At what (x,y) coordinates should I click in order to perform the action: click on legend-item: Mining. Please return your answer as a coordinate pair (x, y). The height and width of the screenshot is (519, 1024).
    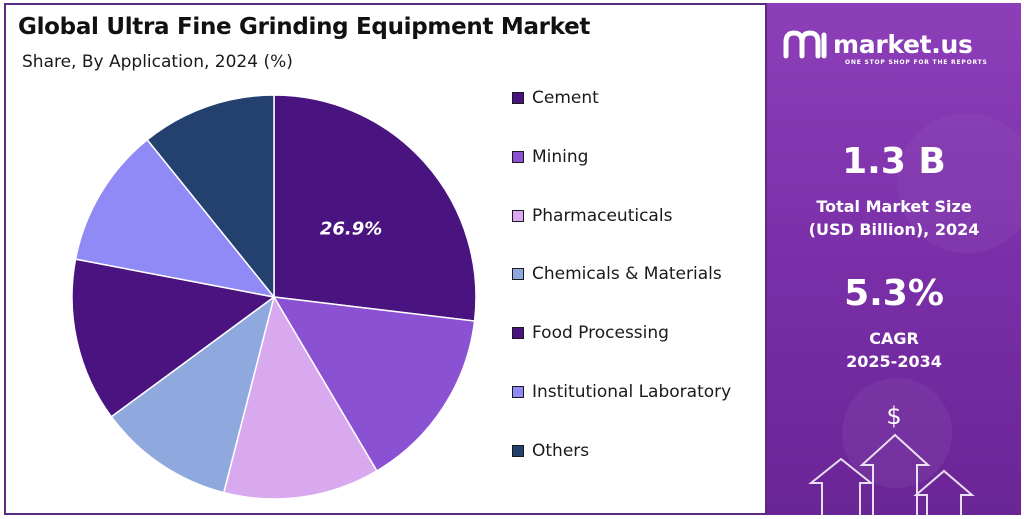
    Looking at the image, I should click on (550, 157).